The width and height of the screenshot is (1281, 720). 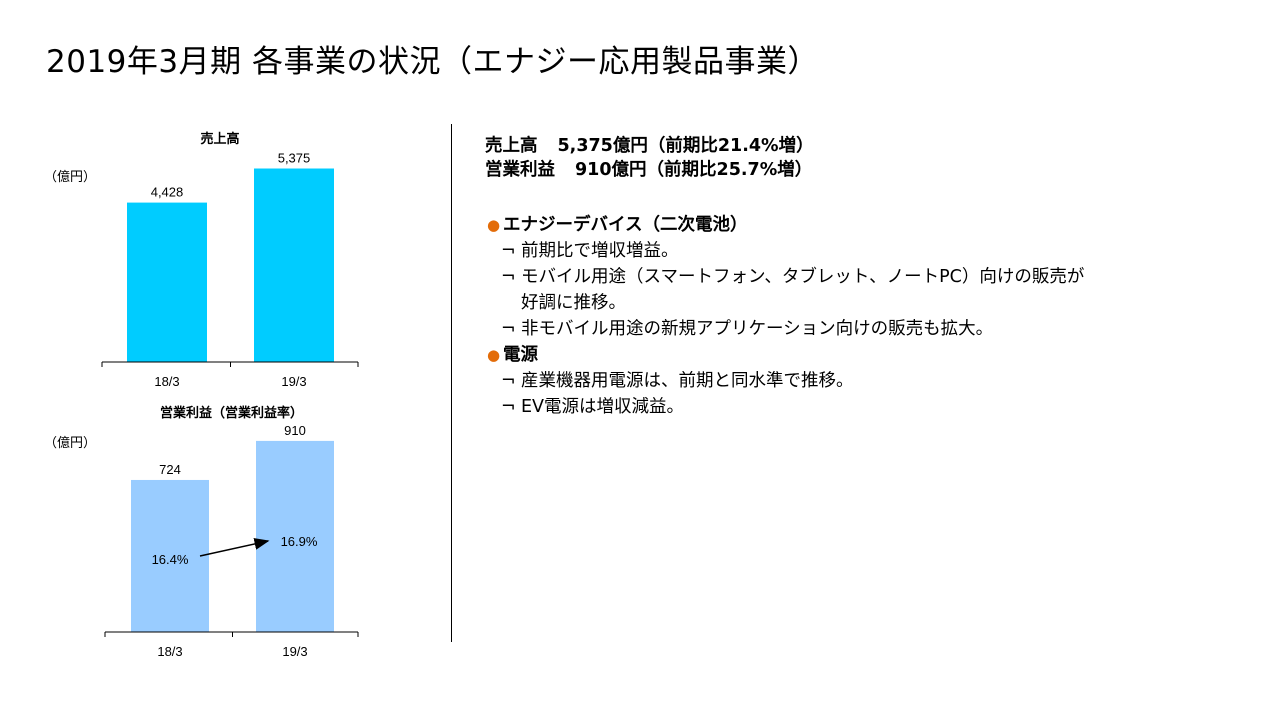 What do you see at coordinates (432, 62) in the screenshot?
I see `page-title: 2019年3月期 各事業の状況（エナジー応用製品事業）` at bounding box center [432, 62].